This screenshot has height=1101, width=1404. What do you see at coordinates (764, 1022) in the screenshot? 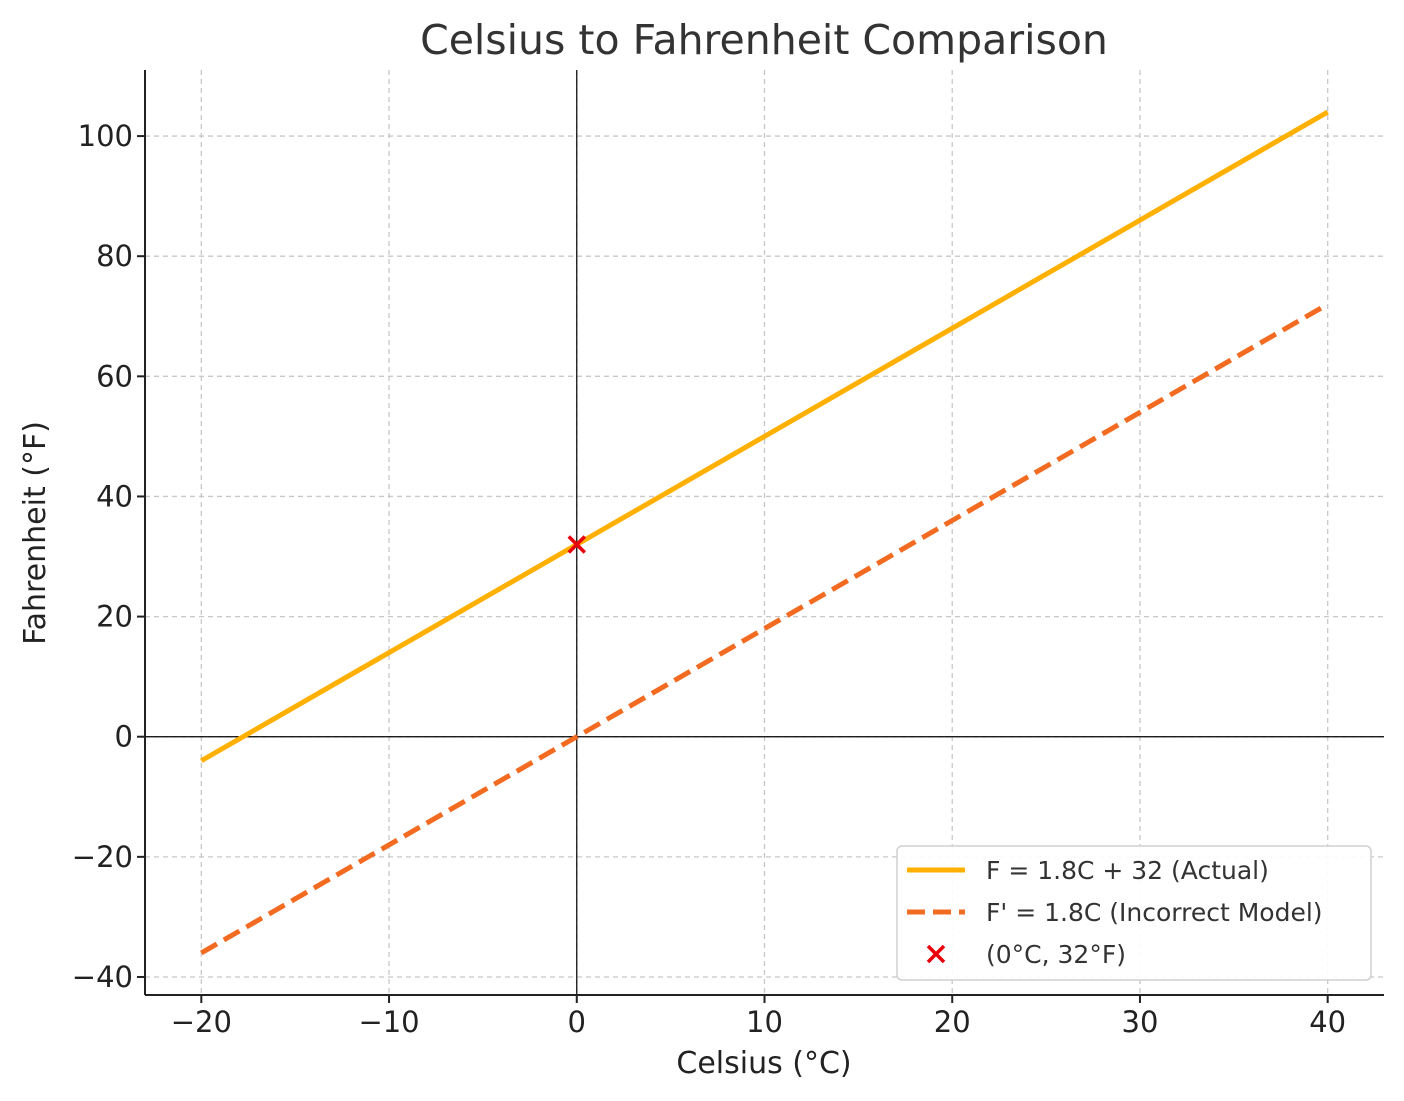
I see `x-tick-label: 10` at bounding box center [764, 1022].